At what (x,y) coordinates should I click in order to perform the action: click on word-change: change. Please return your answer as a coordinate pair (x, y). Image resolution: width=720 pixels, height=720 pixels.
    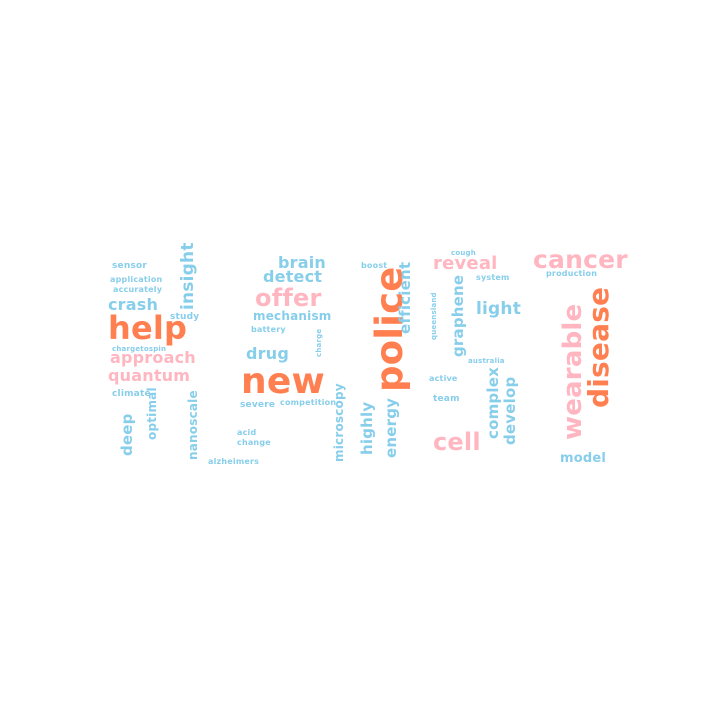
    Looking at the image, I should click on (254, 442).